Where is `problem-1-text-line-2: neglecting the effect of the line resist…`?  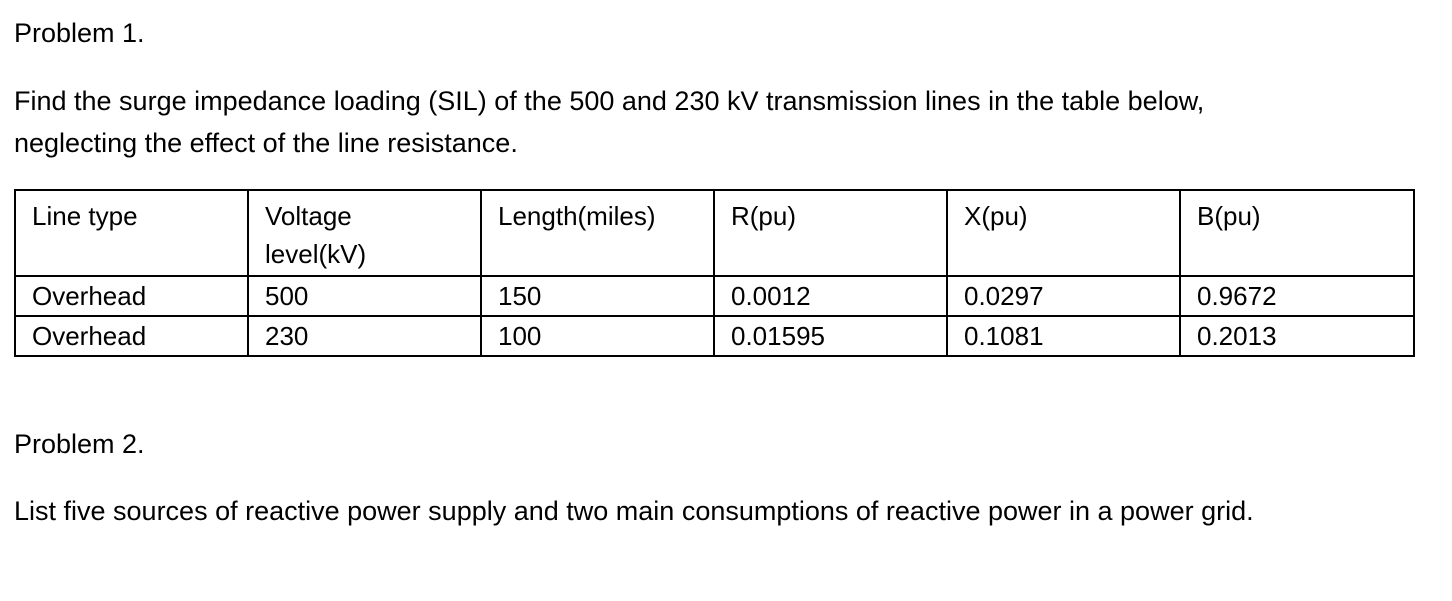
problem-1-text-line-2: neglecting the effect of the line resist… is located at coordinates (266, 143).